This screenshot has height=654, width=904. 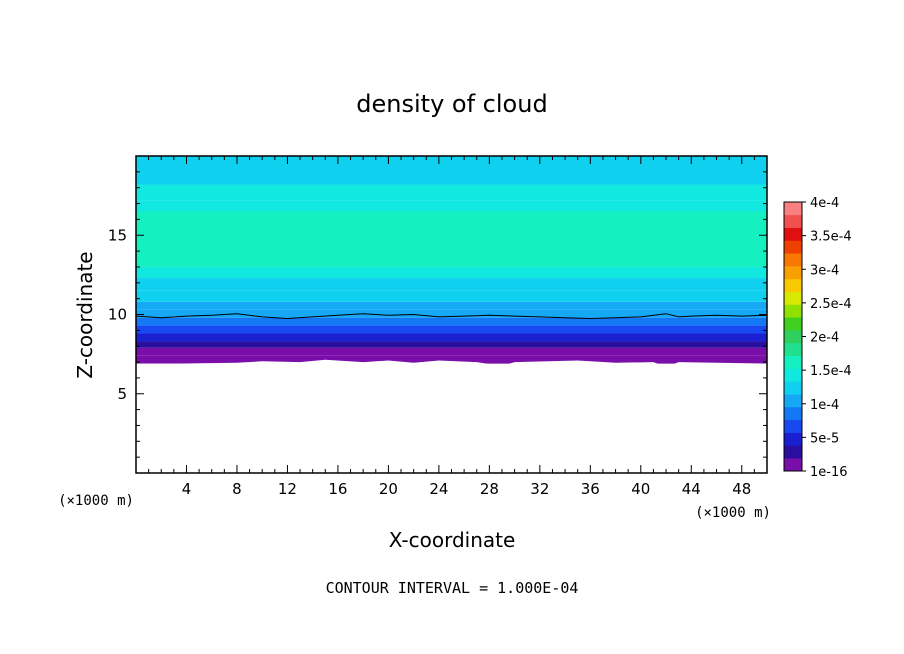 I want to click on x-axis-title: X-coordinate, so click(x=452, y=540).